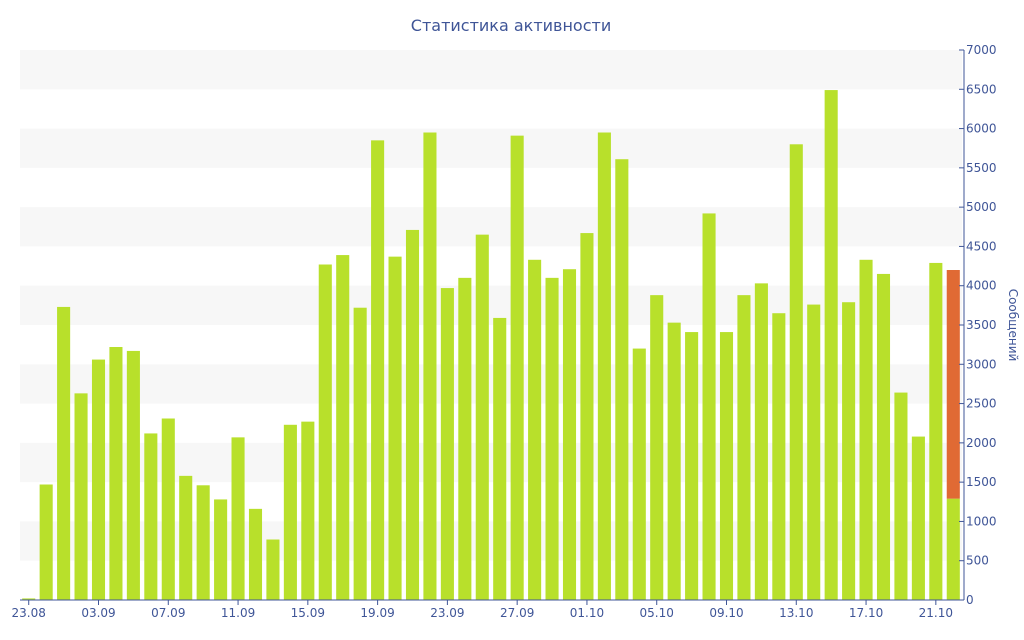 This screenshot has width=1024, height=640. Describe the element at coordinates (981, 325) in the screenshot. I see `y-tick-label: 3500` at that location.